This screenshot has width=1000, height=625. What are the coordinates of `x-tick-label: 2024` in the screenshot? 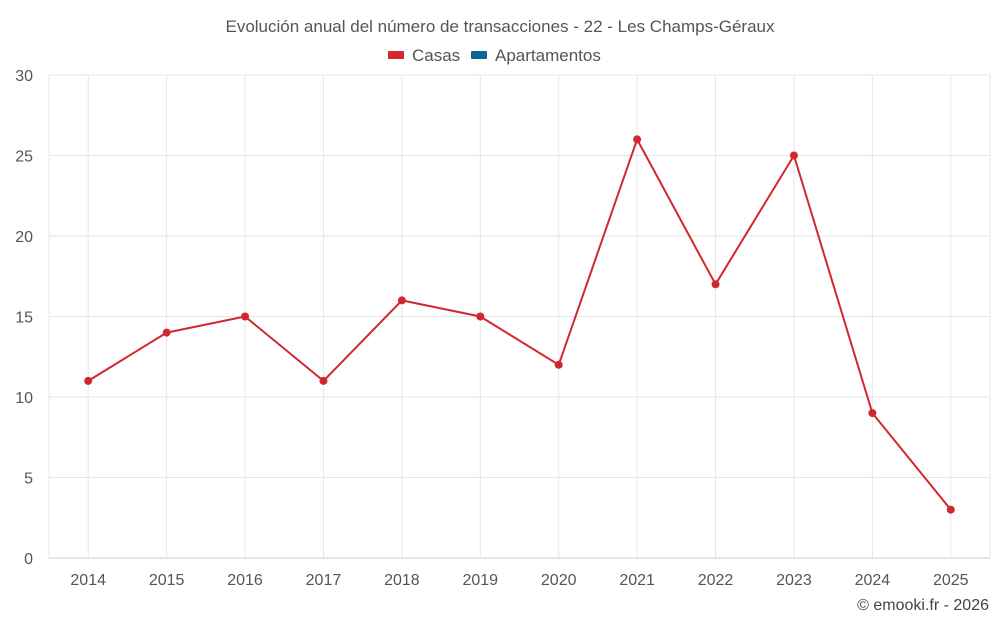 It's located at (873, 580).